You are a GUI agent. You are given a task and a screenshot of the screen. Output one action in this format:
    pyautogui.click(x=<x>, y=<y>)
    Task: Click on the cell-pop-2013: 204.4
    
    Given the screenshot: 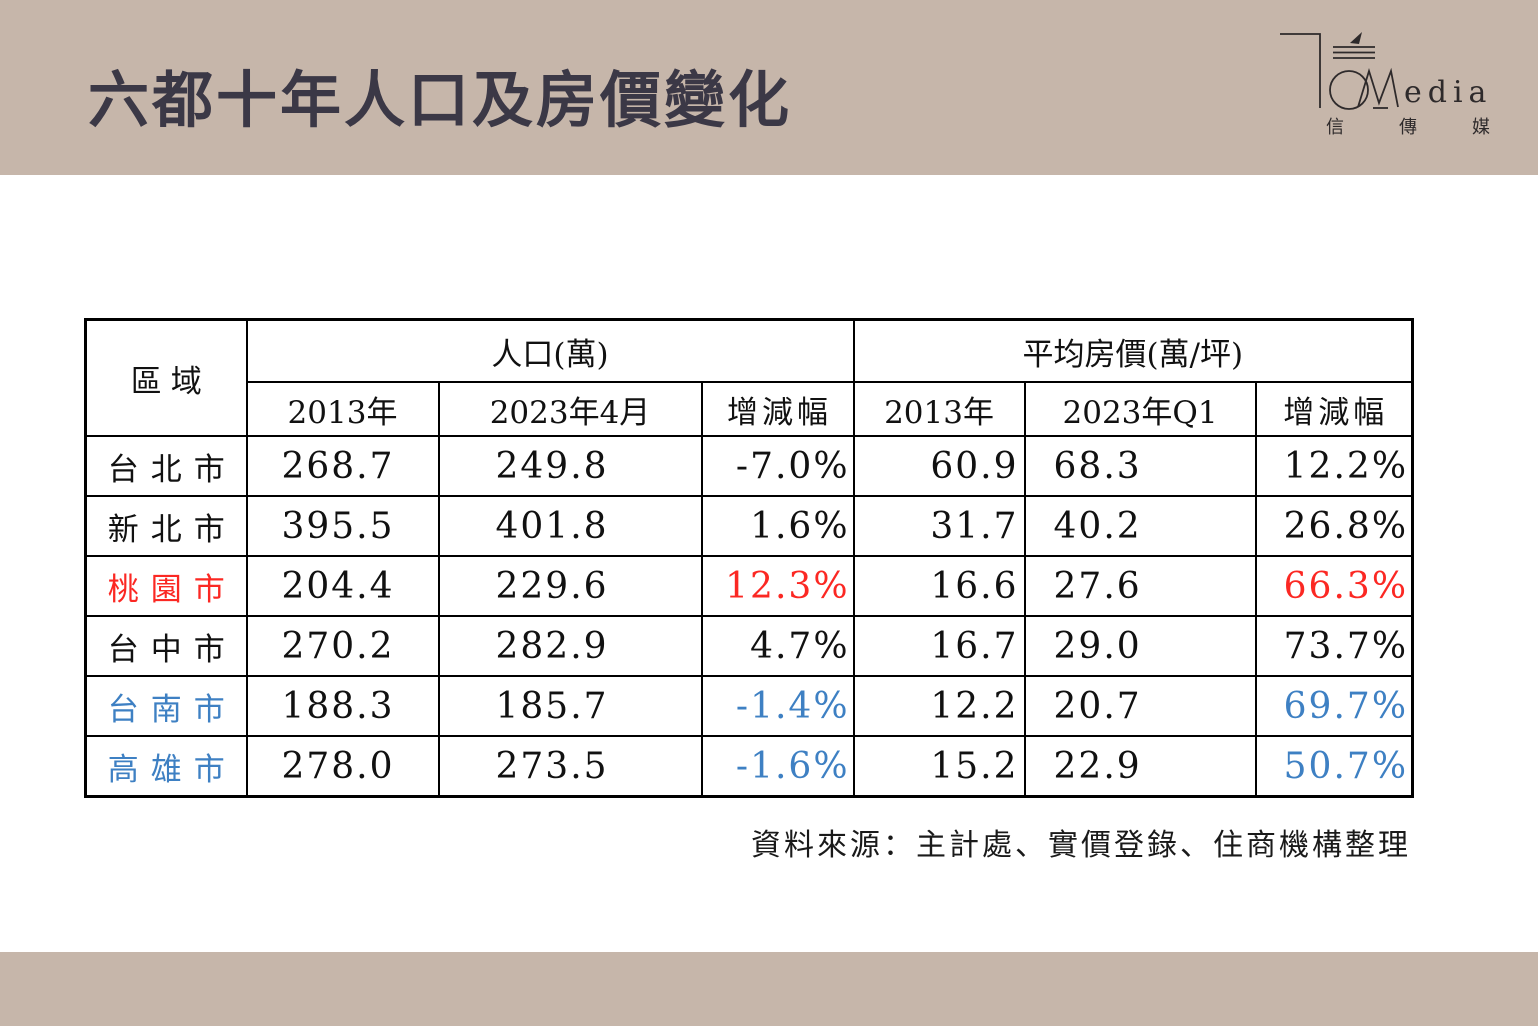 What is the action you would take?
    pyautogui.click(x=342, y=586)
    